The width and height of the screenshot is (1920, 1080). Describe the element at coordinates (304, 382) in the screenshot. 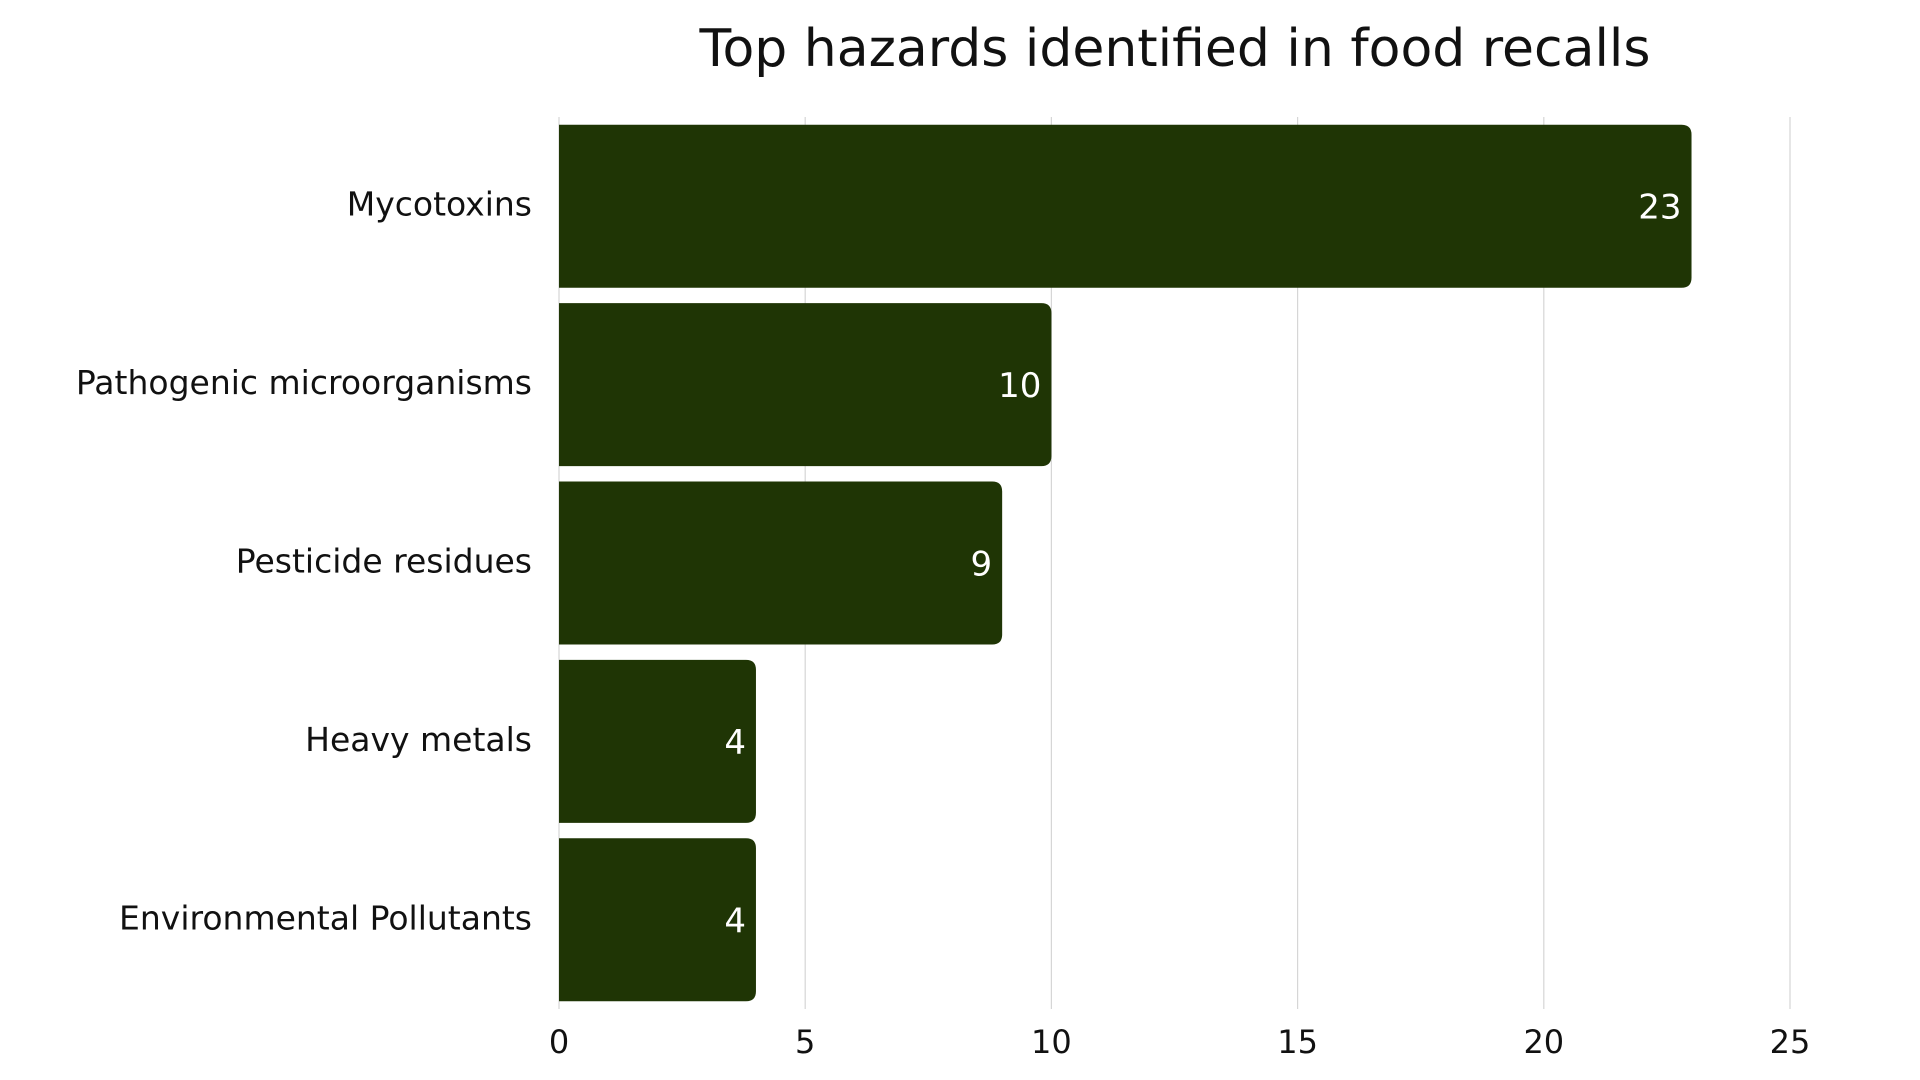

I see `y-tick-label: Pathogenic microorganisms` at that location.